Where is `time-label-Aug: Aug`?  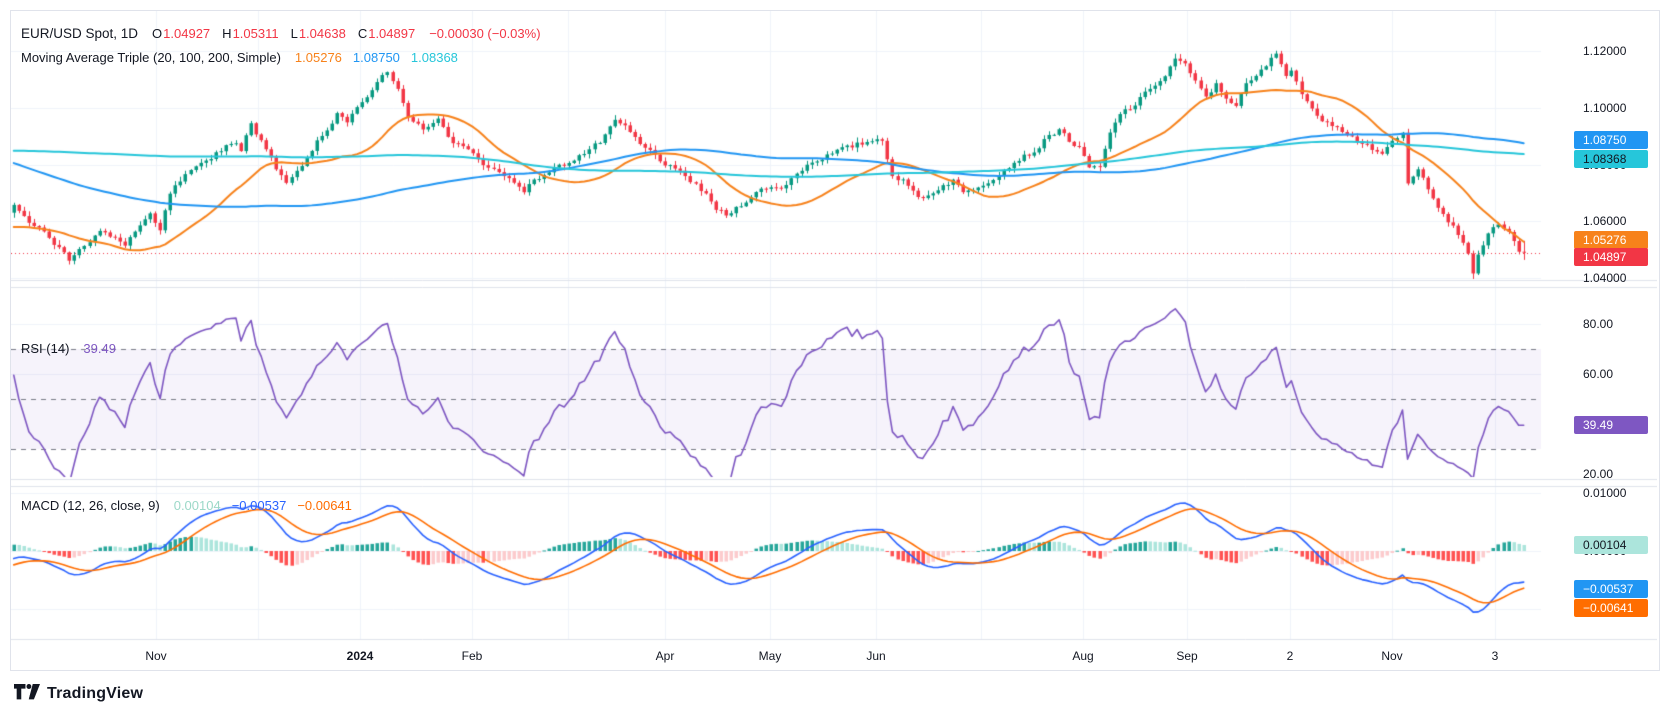 time-label-Aug: Aug is located at coordinates (1083, 656).